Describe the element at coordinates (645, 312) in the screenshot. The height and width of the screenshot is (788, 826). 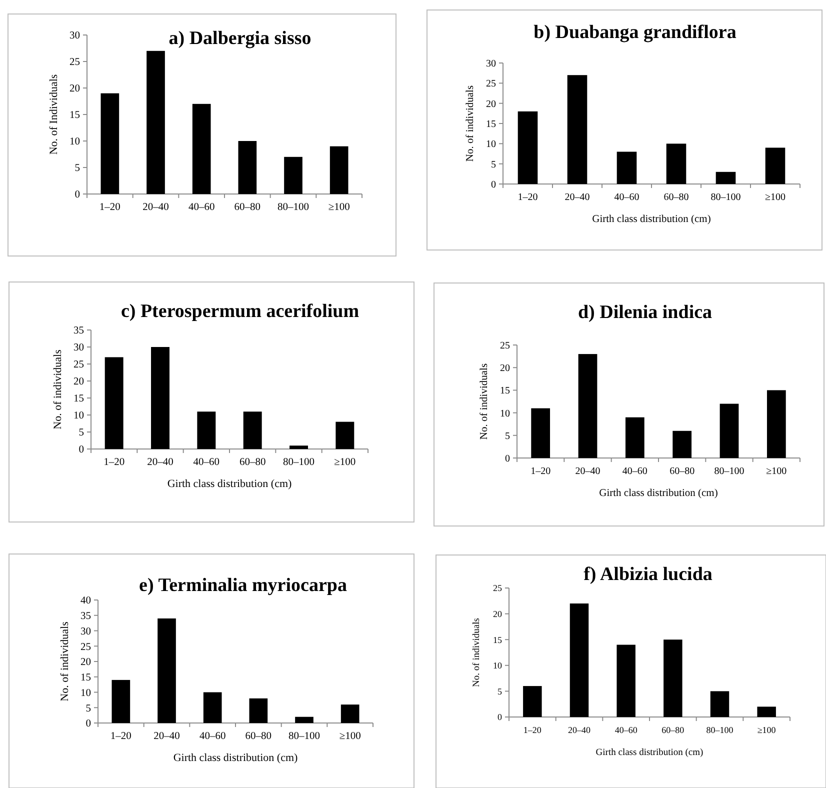
I see `chart-title: d) Dilenia indica` at that location.